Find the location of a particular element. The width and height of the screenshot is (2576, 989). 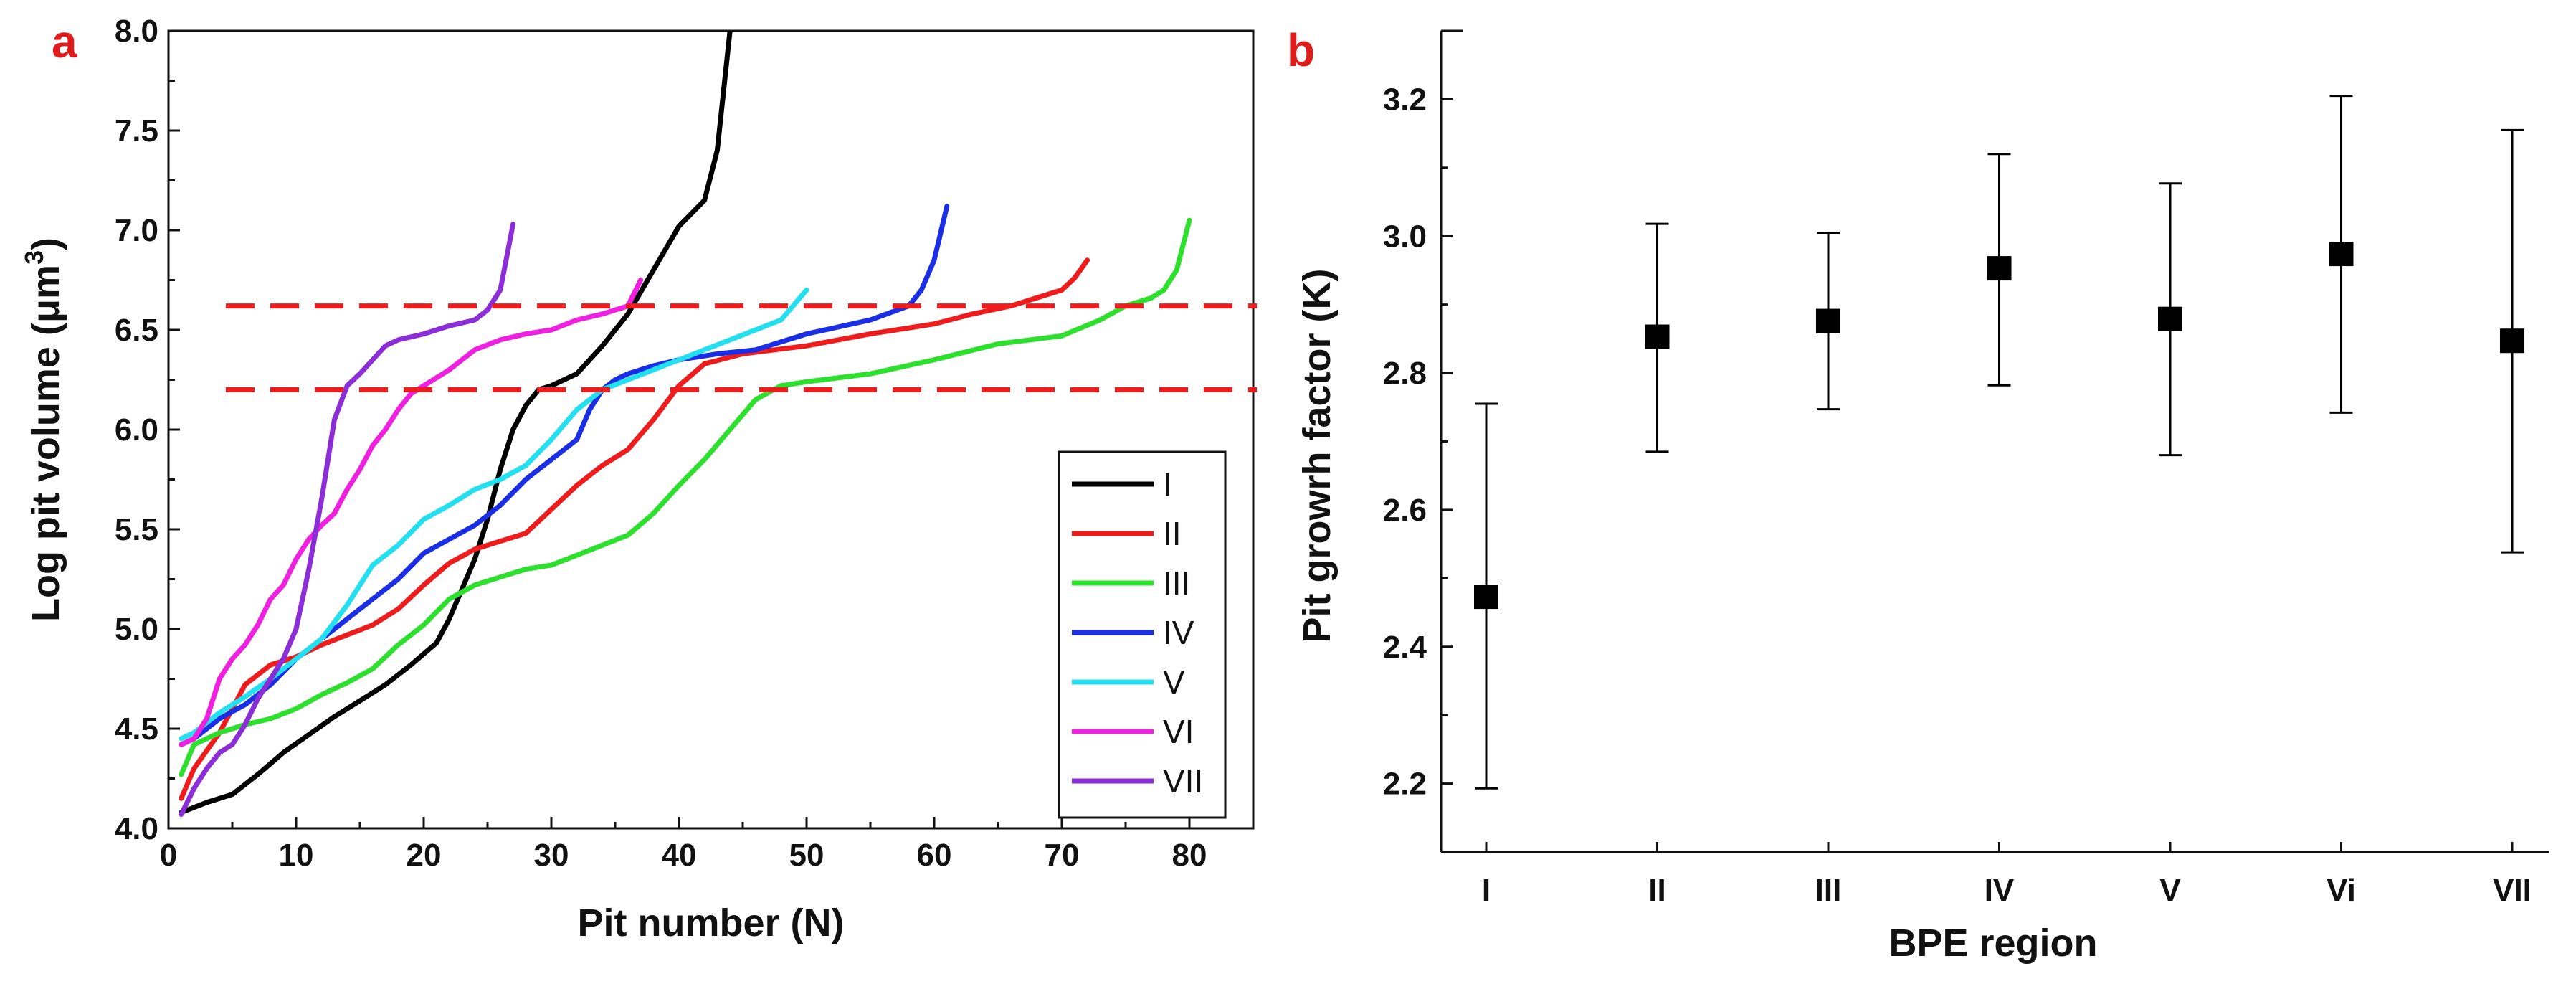

x-tick-label: 40 is located at coordinates (679, 855).